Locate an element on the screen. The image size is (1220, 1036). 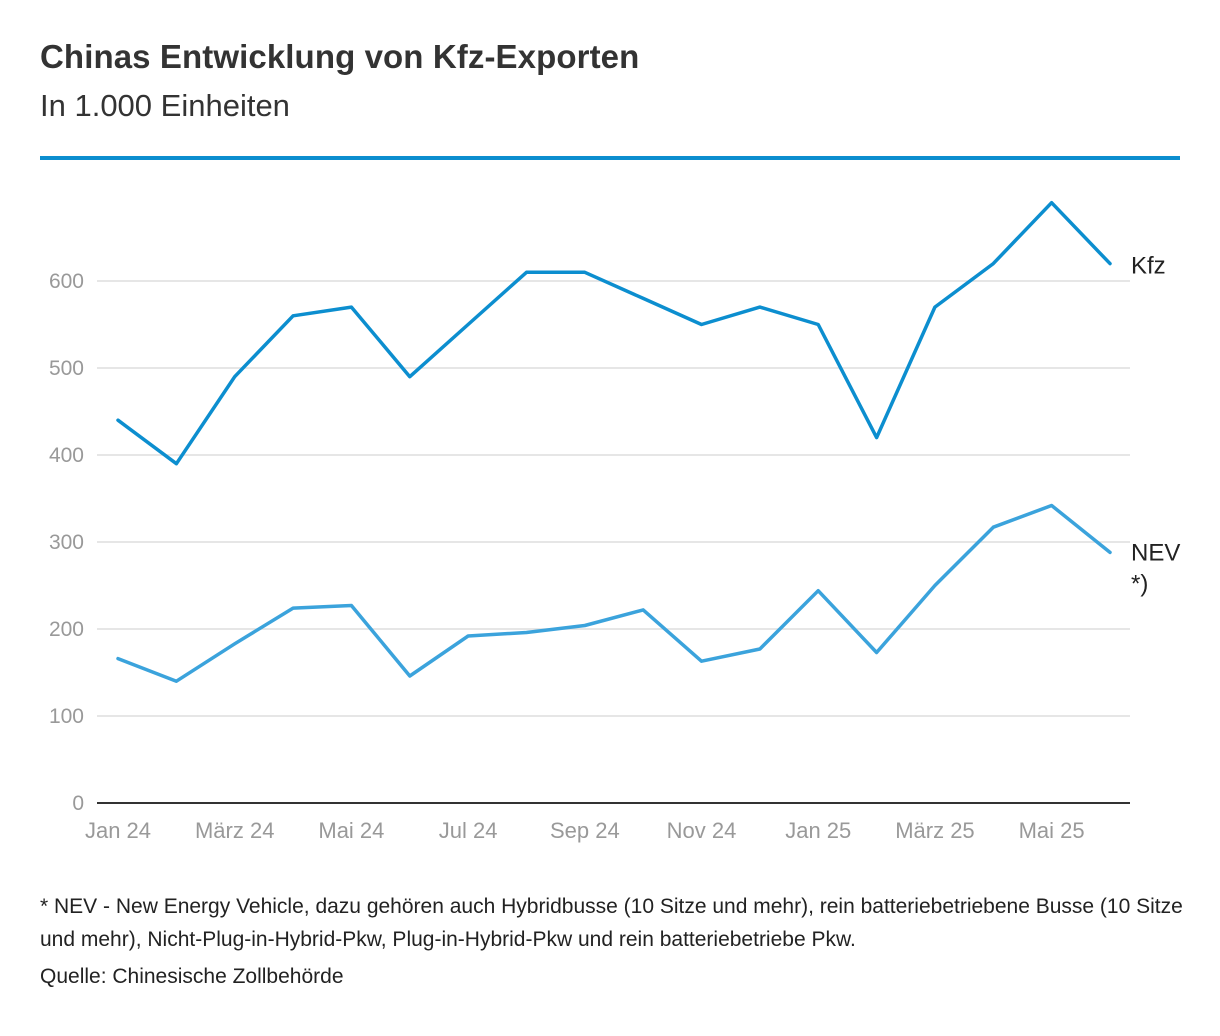
series-labels: Kfz NEV *) is located at coordinates (1155, 425).